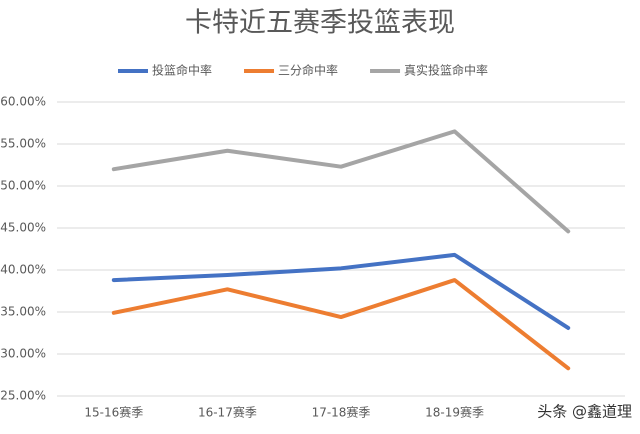  What do you see at coordinates (23, 144) in the screenshot?
I see `y-tick-label: 55.00%` at bounding box center [23, 144].